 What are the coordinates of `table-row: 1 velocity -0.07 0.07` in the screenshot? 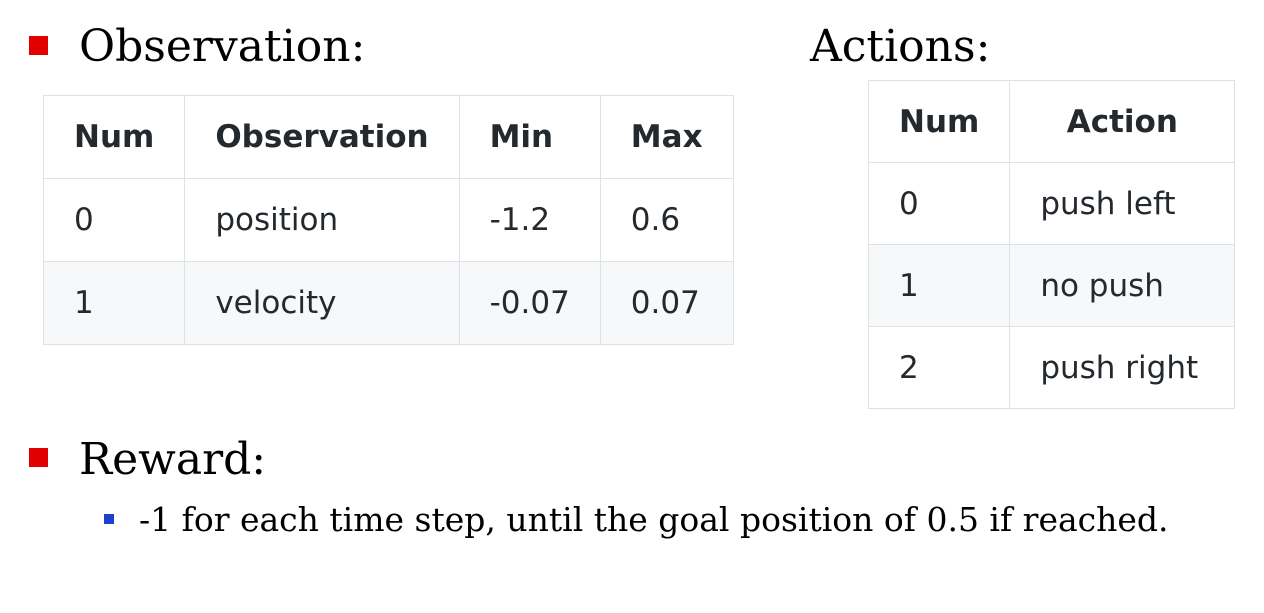 It's located at (388, 303).